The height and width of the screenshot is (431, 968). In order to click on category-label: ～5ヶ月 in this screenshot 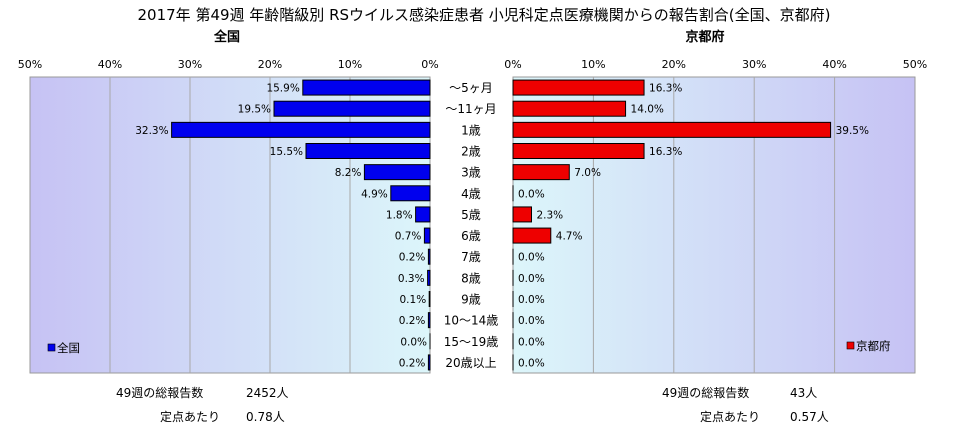, I will do `click(471, 88)`.